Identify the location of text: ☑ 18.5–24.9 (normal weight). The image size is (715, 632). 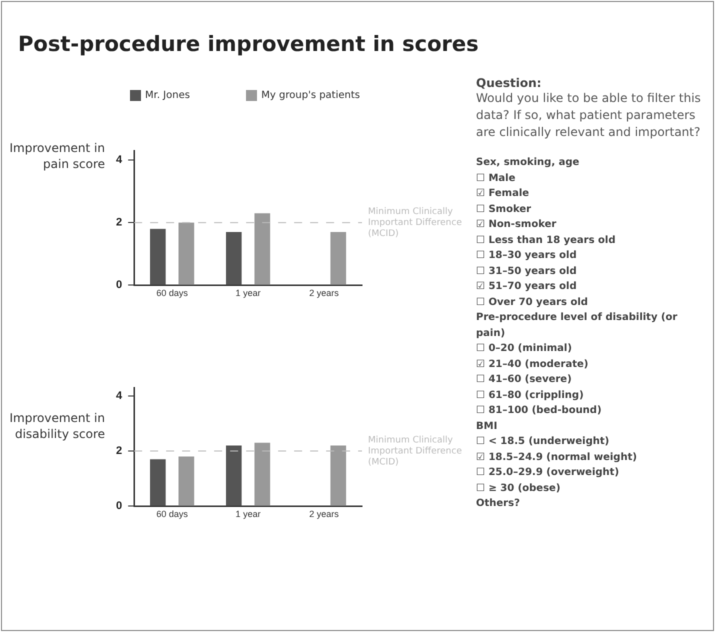
(557, 457).